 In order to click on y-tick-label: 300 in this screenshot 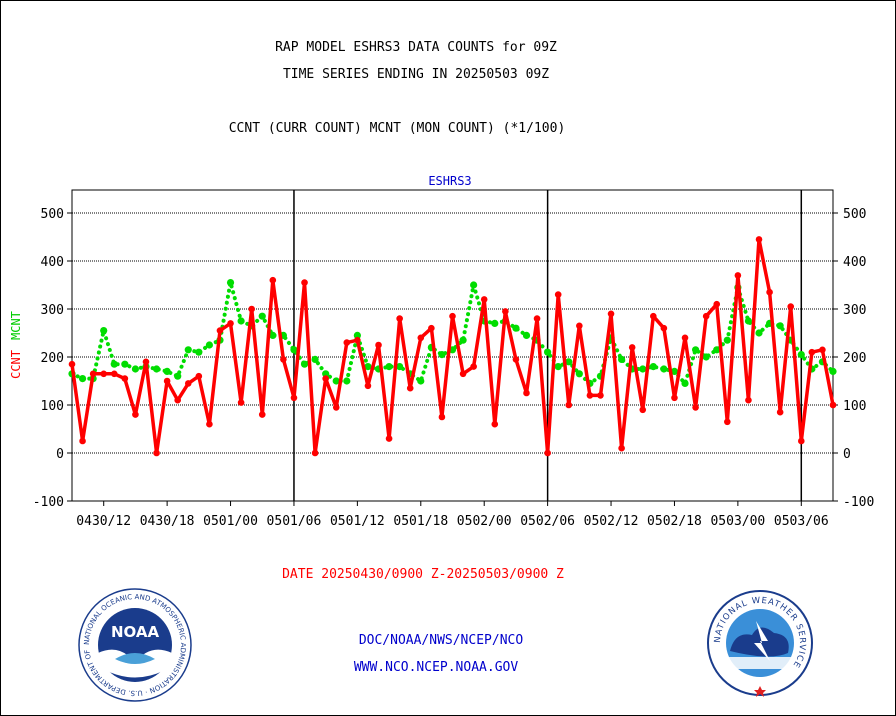, I will do `click(854, 310)`.